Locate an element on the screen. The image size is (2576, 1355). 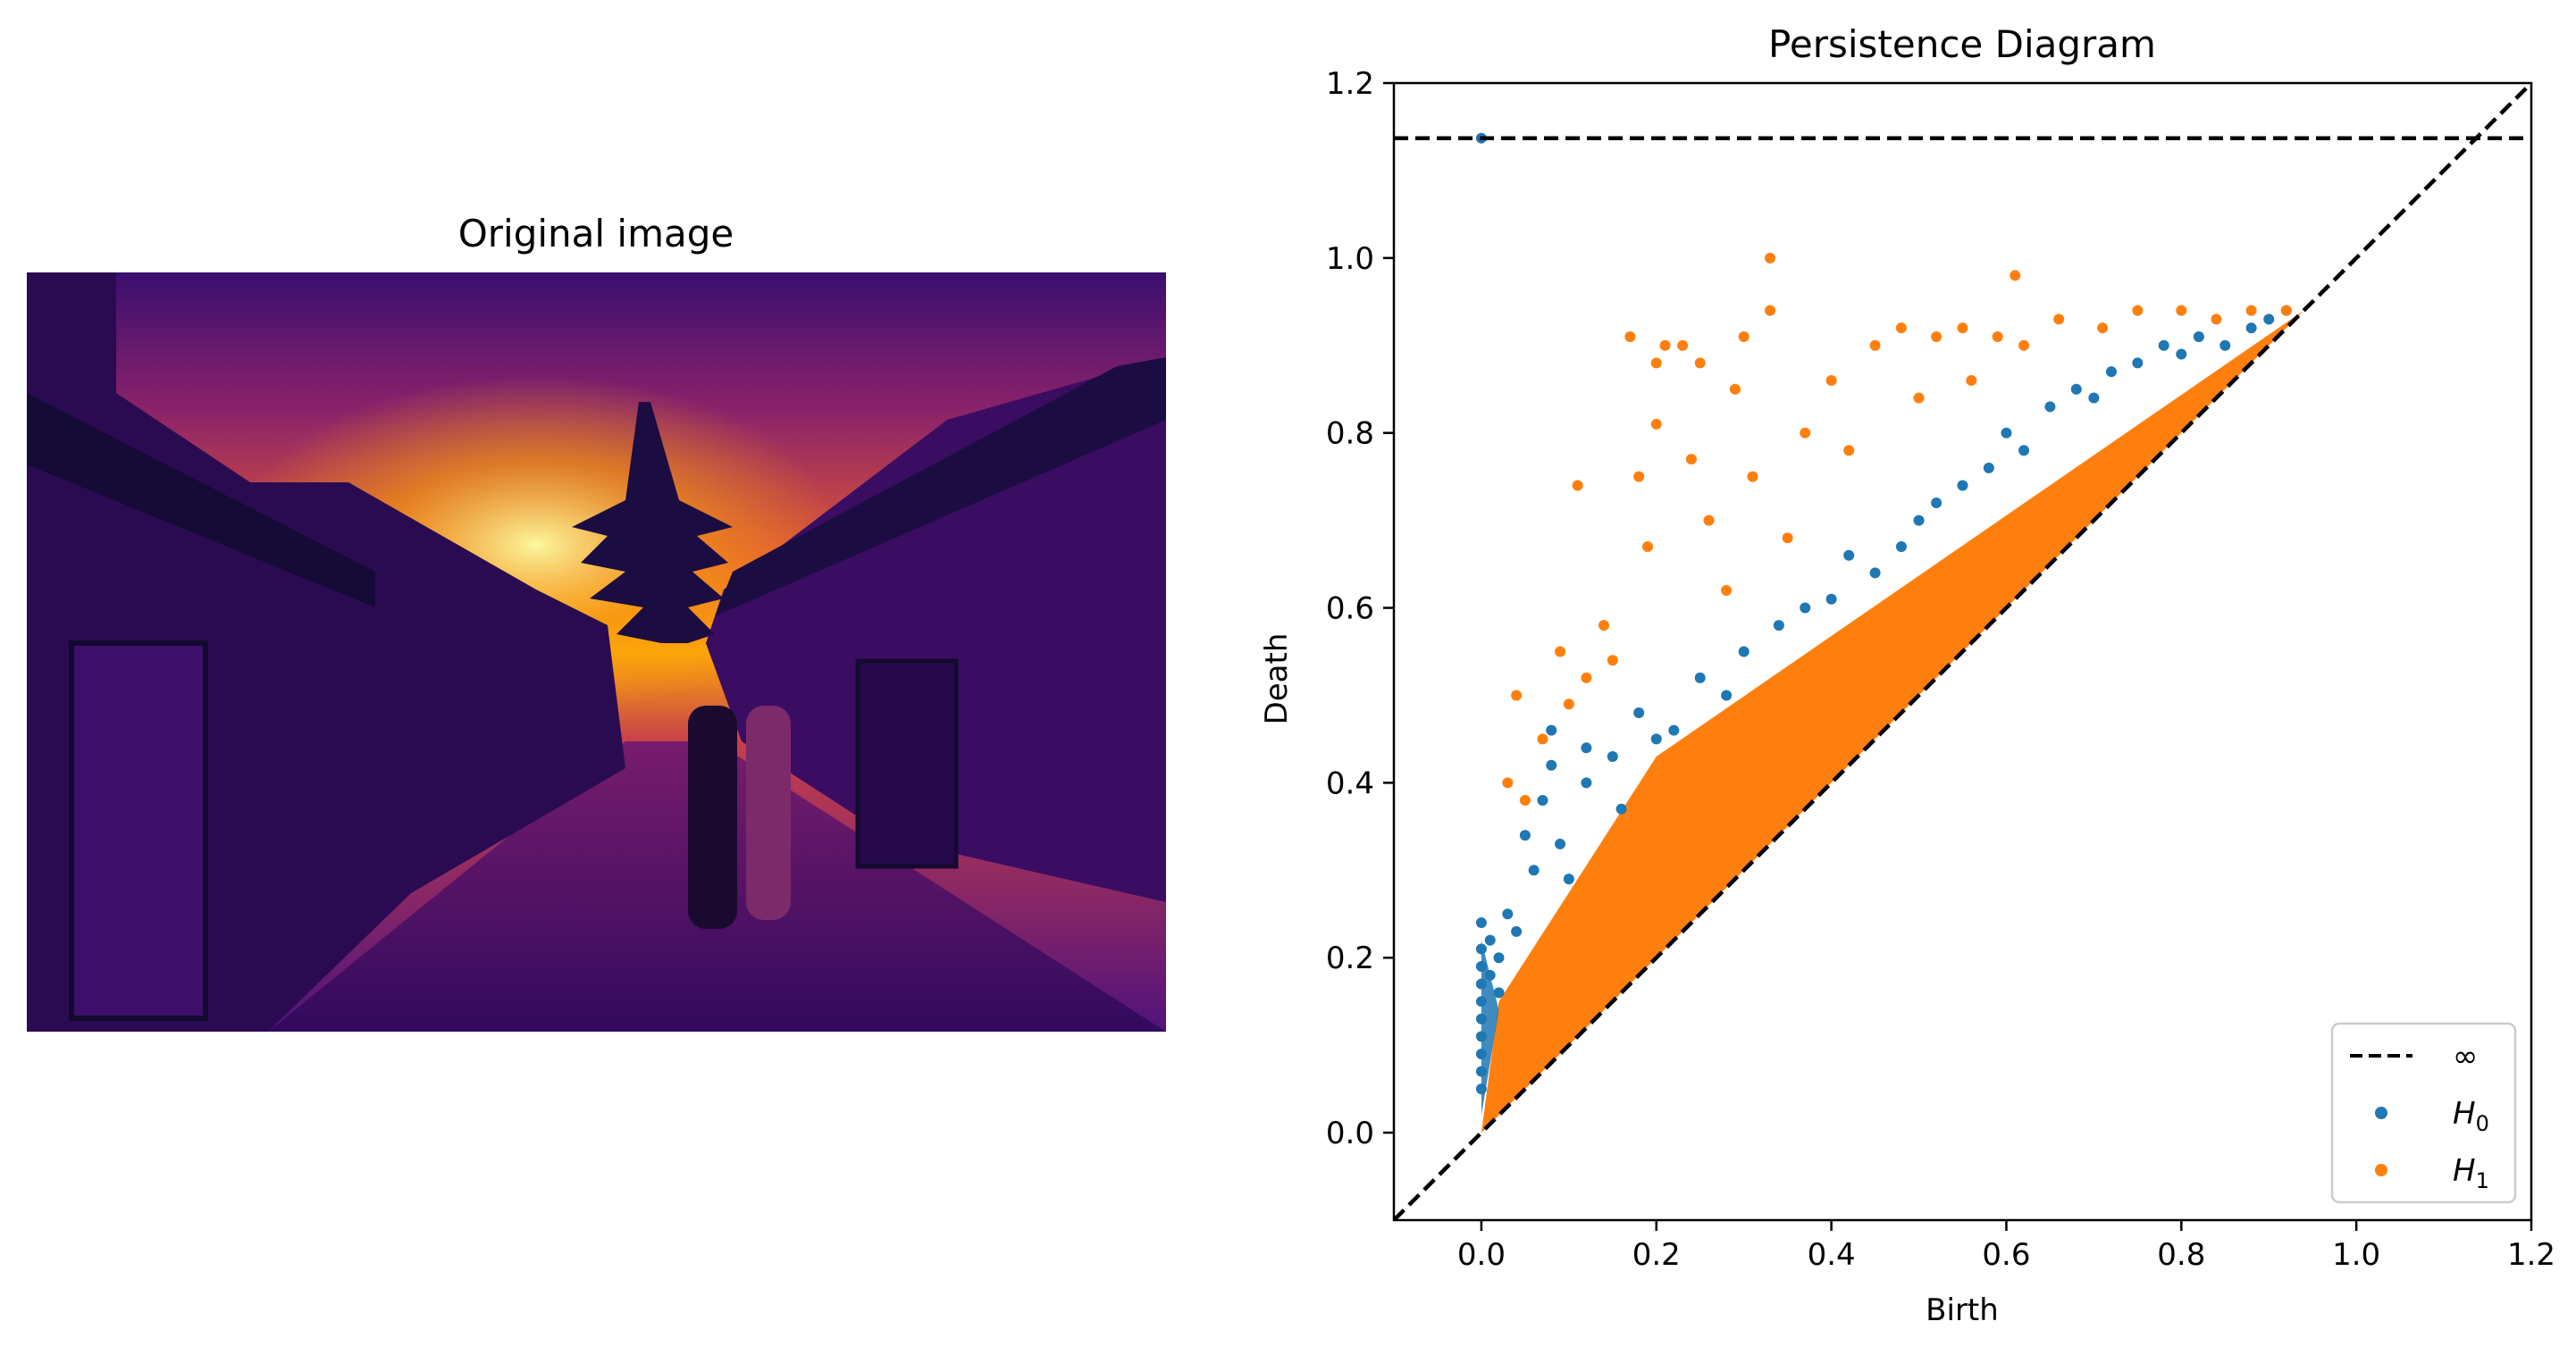
image-title: Original image is located at coordinates (596, 233).